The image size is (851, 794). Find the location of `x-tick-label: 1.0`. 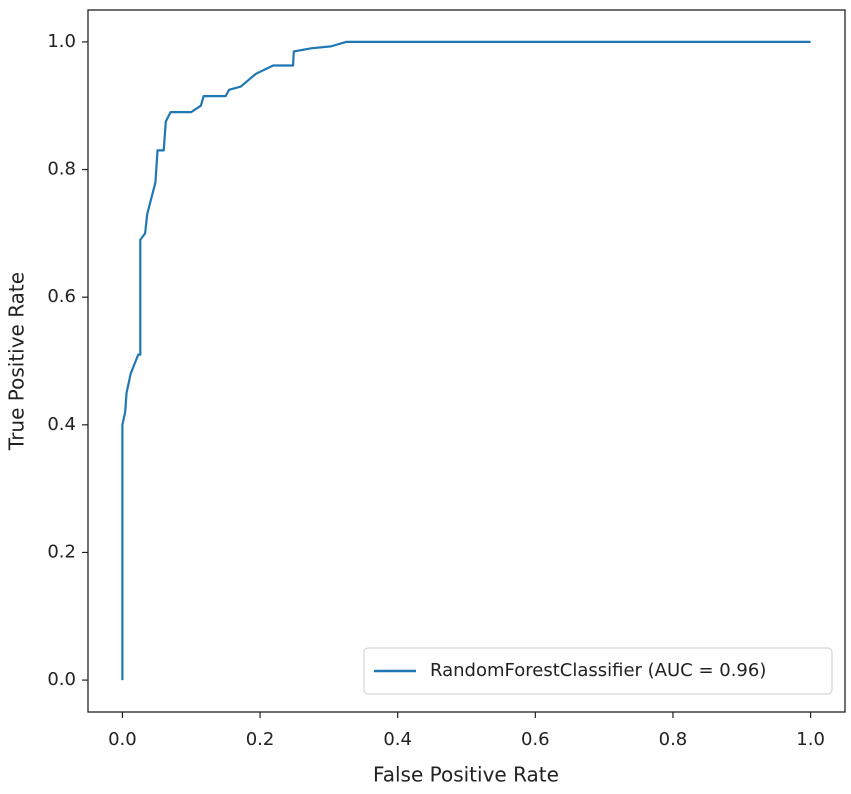

x-tick-label: 1.0 is located at coordinates (810, 739).